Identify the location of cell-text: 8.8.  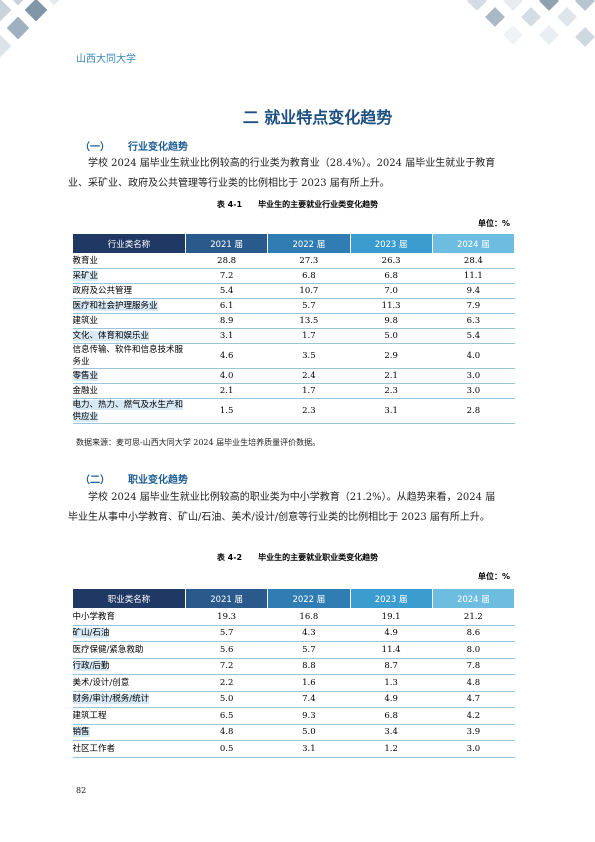
(309, 666).